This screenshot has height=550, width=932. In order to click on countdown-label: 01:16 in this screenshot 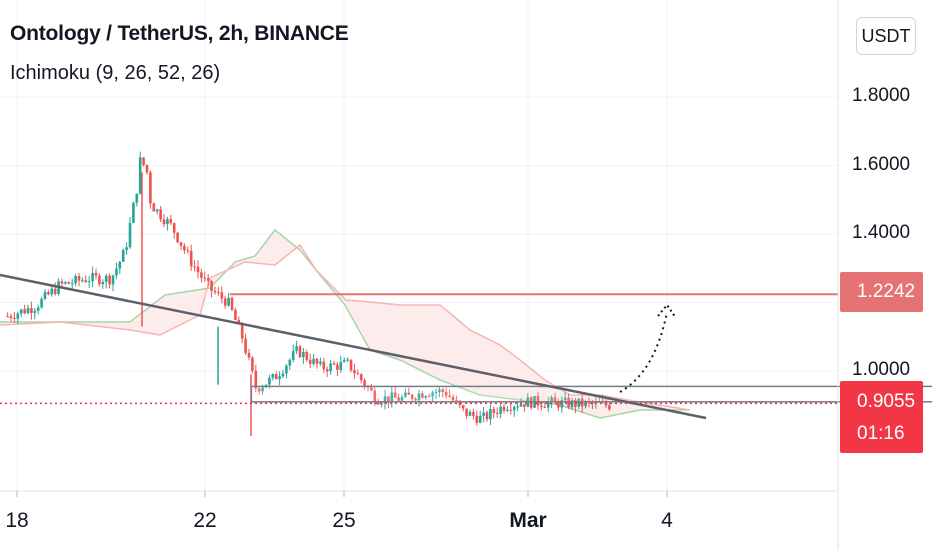, I will do `click(881, 433)`.